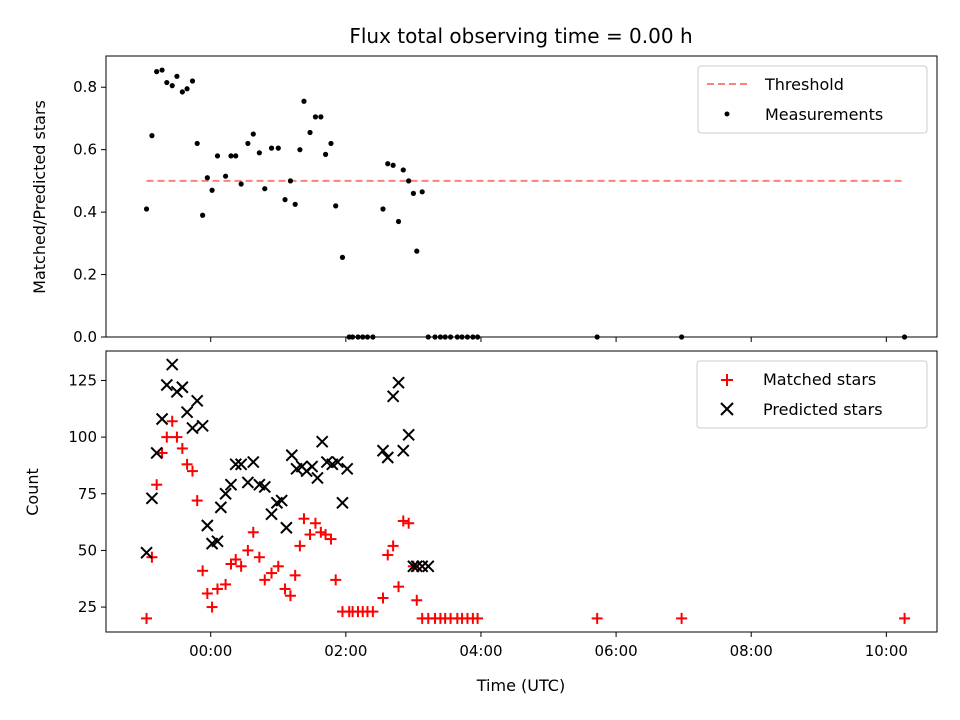 This screenshot has height=720, width=960. What do you see at coordinates (85, 275) in the screenshot?
I see `top-y-tick-label: 0.2` at bounding box center [85, 275].